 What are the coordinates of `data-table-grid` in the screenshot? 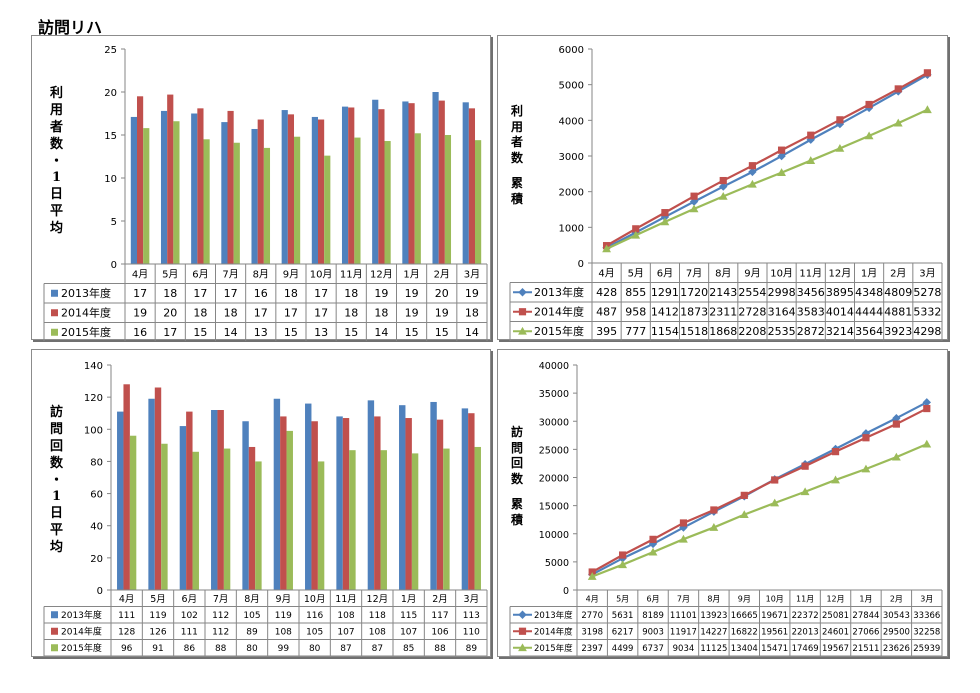 It's located at (265, 302).